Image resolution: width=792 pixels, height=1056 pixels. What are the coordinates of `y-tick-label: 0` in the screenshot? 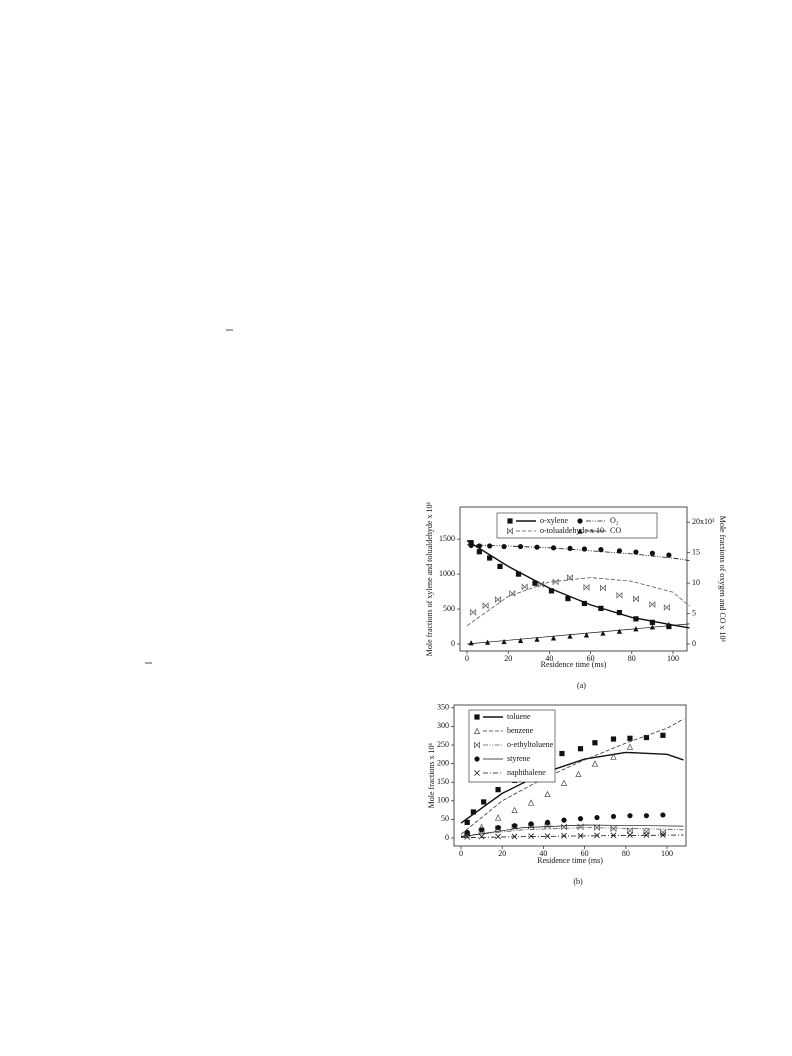 It's located at (447, 837).